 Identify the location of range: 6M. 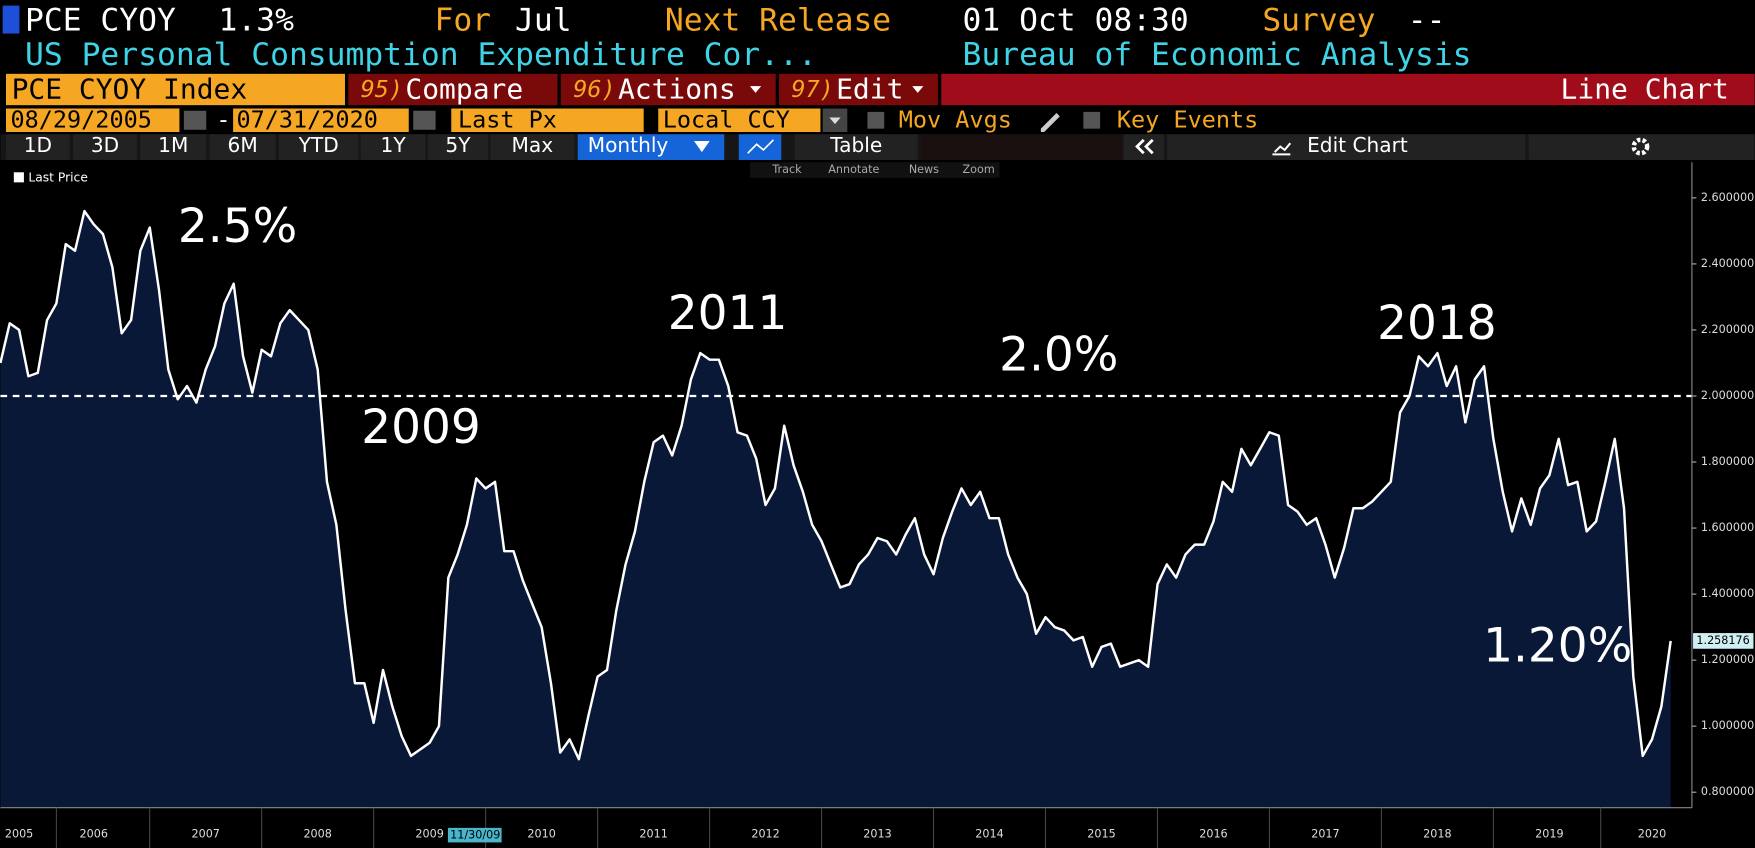
(243, 145).